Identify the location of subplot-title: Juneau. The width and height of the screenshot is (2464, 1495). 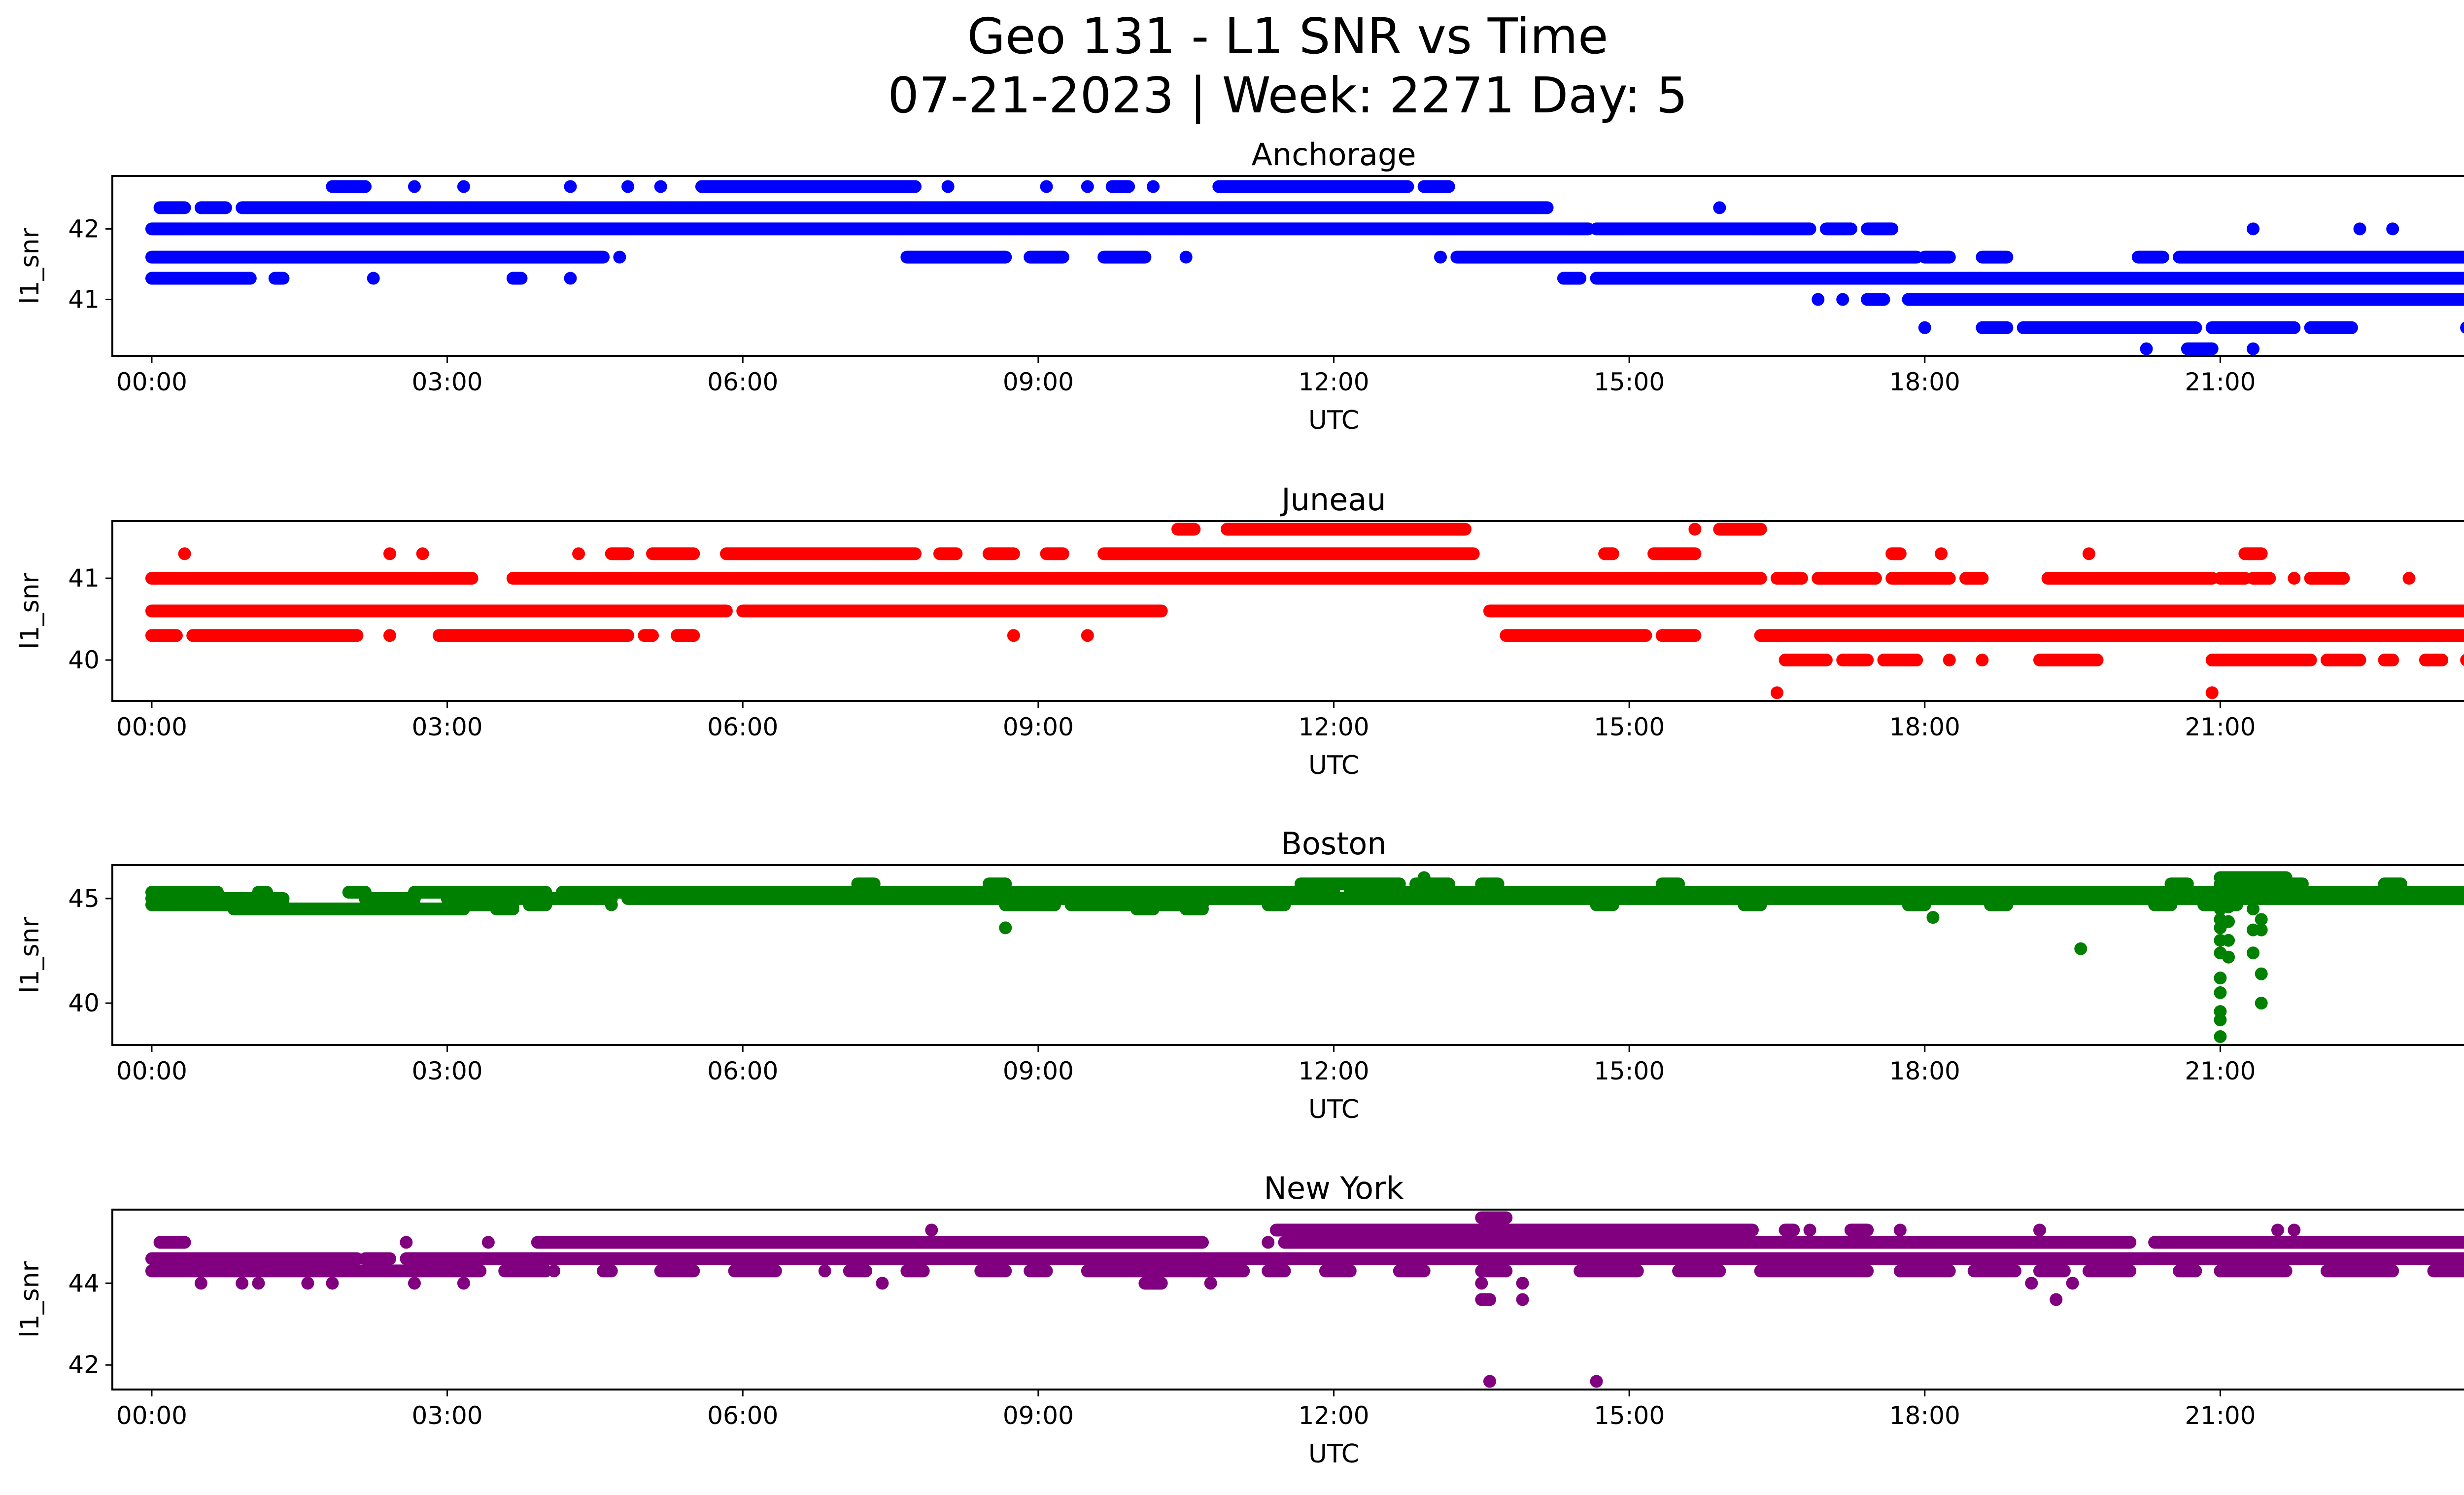
(1332, 500).